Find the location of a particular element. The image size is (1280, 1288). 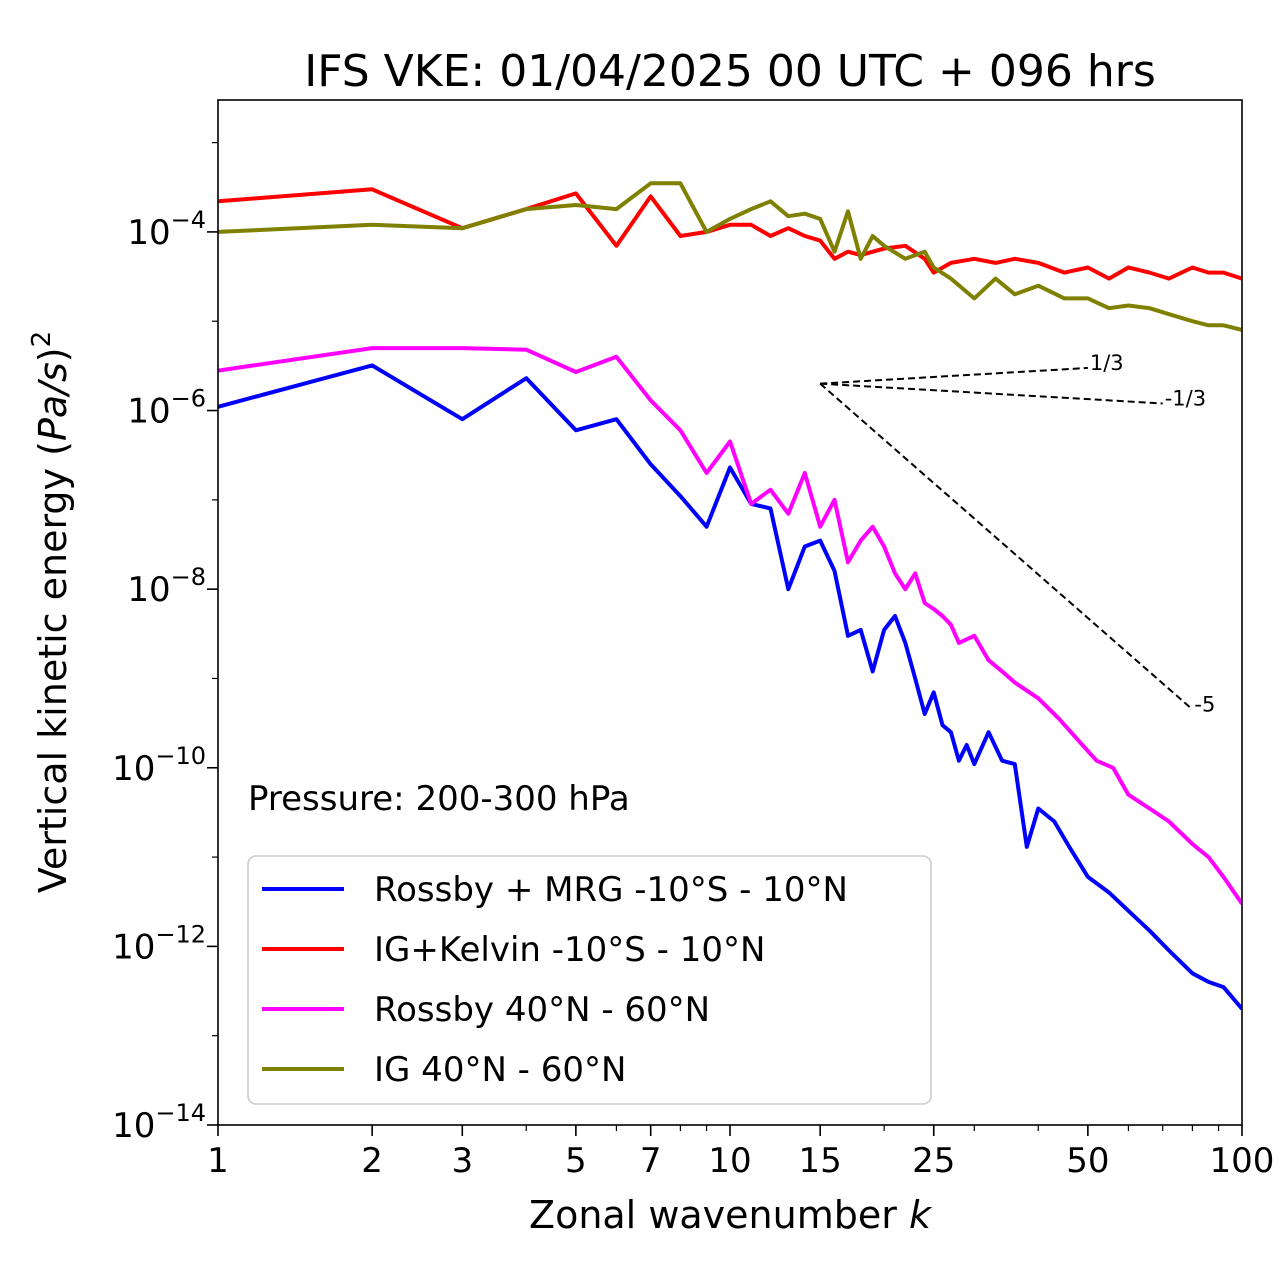

y-axis: 10⁻¹⁴ 10⁻¹² 10⁻¹⁰ 10⁻⁸ 10⁻⁶ 10⁻⁴ is located at coordinates (165, 644).